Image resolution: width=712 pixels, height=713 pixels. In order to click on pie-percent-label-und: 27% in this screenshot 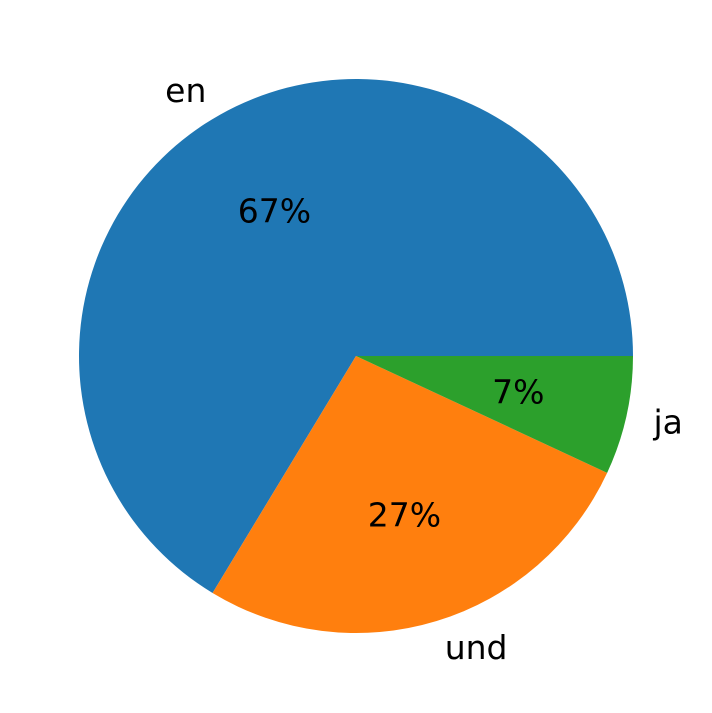, I will do `click(404, 514)`.